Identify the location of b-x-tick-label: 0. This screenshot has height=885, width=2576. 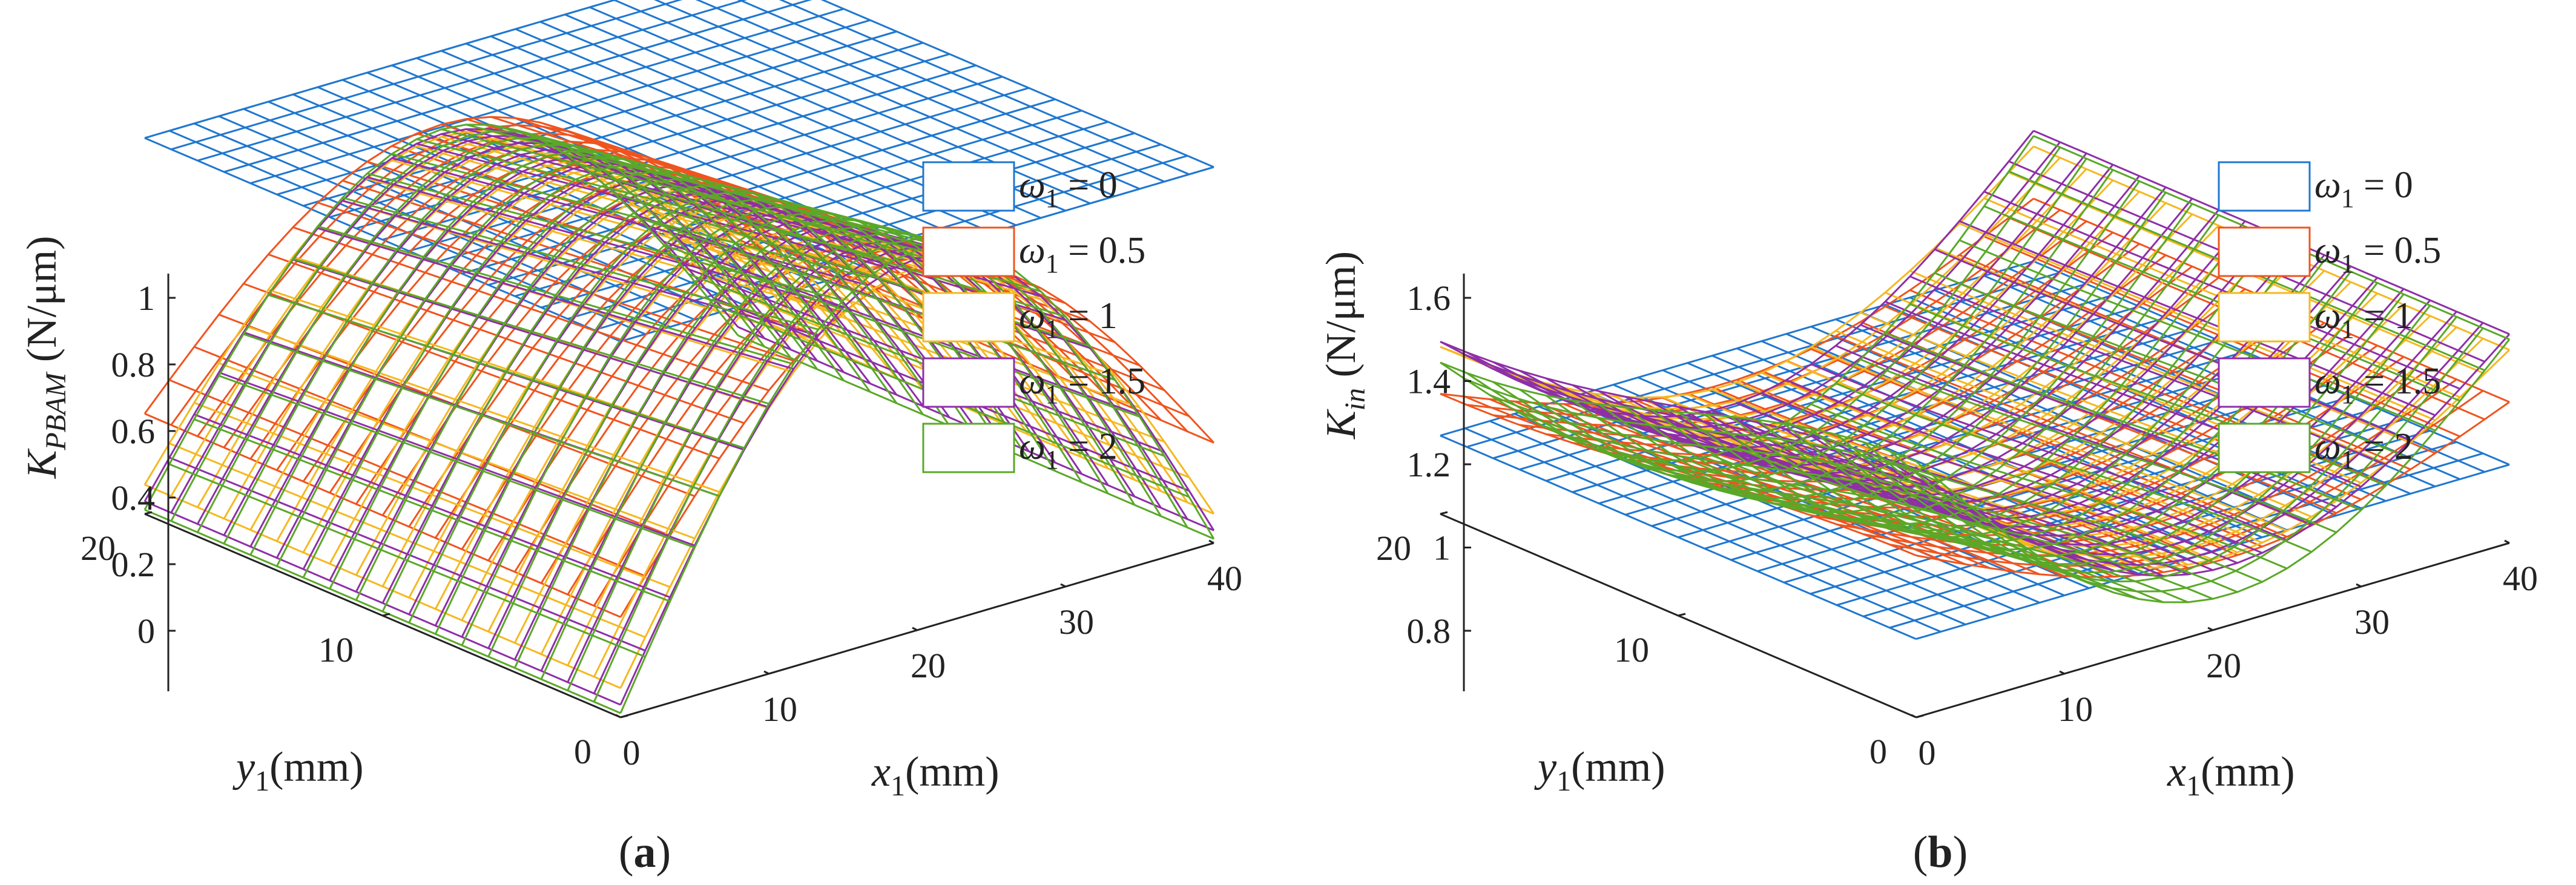
(1927, 752).